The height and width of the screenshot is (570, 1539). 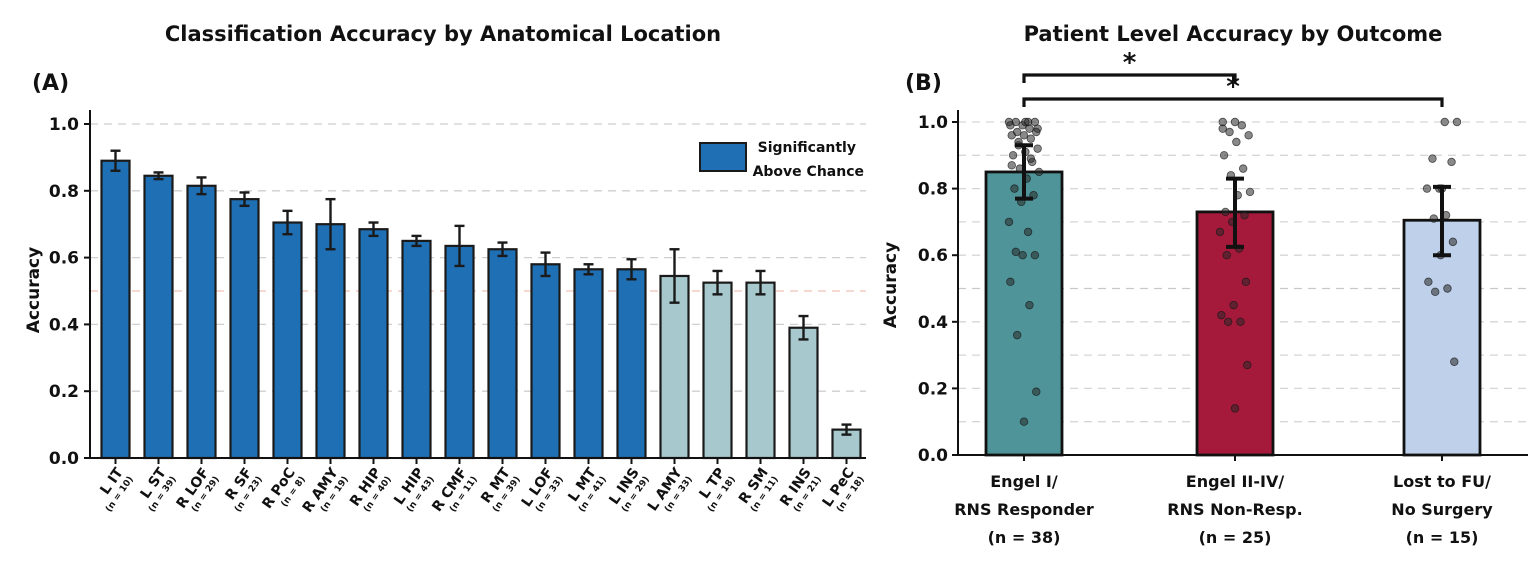 I want to click on panel-a-label: (A), so click(x=50, y=83).